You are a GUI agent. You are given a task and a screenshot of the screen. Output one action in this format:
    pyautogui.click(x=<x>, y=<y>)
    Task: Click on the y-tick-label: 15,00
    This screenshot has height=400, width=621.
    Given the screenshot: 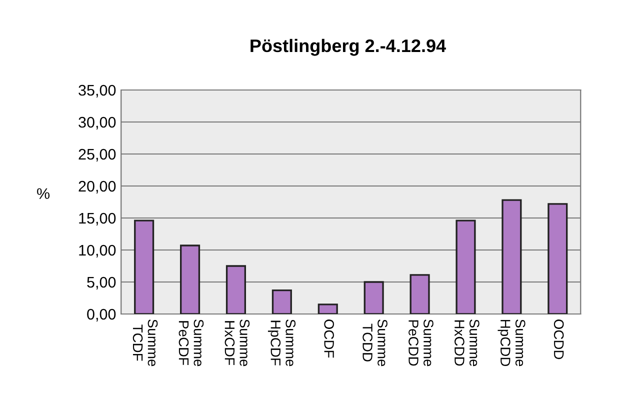 What is the action you would take?
    pyautogui.click(x=97, y=219)
    